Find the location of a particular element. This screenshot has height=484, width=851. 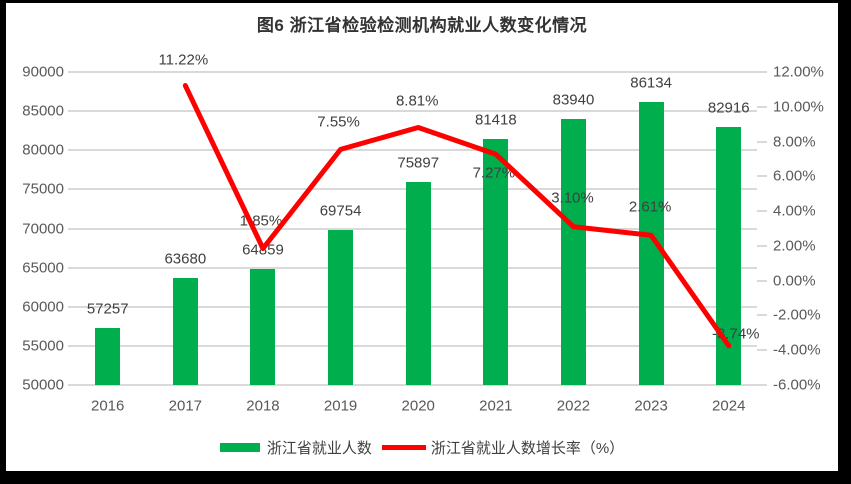

x-axis-tick-label: 2022 is located at coordinates (573, 406).